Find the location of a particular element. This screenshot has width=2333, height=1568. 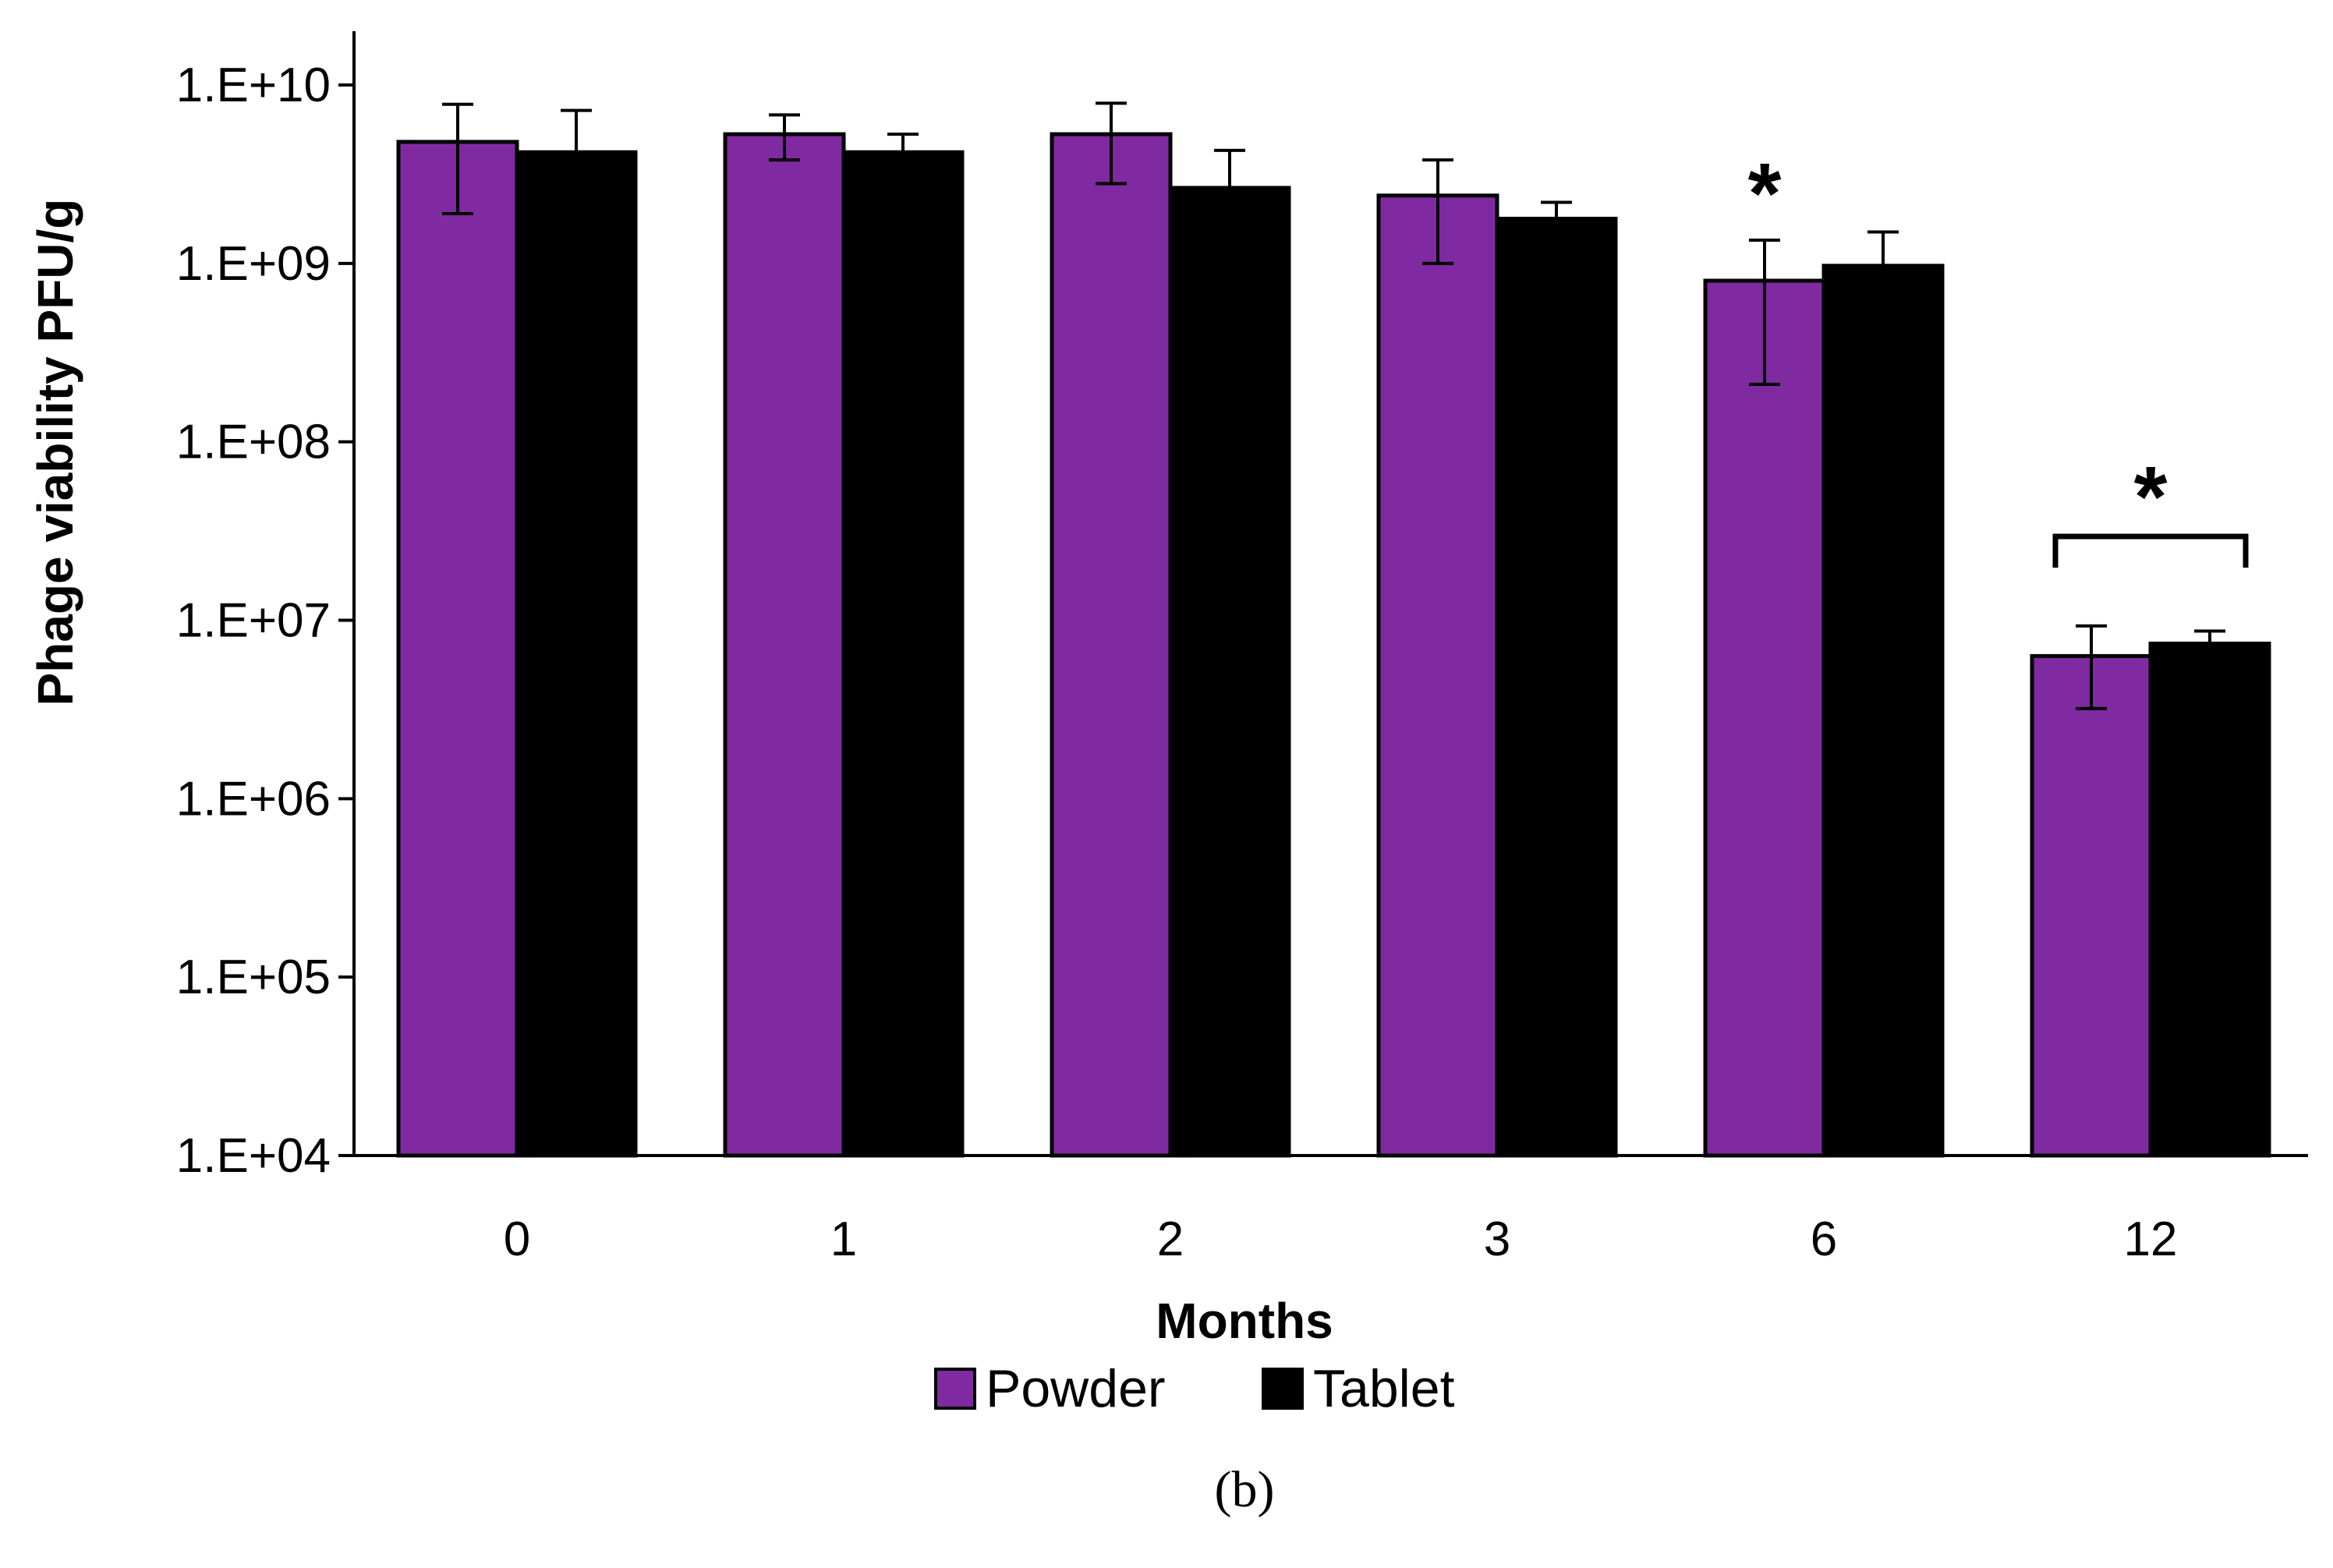

y-tick-label: 1.E+05 is located at coordinates (254, 977).